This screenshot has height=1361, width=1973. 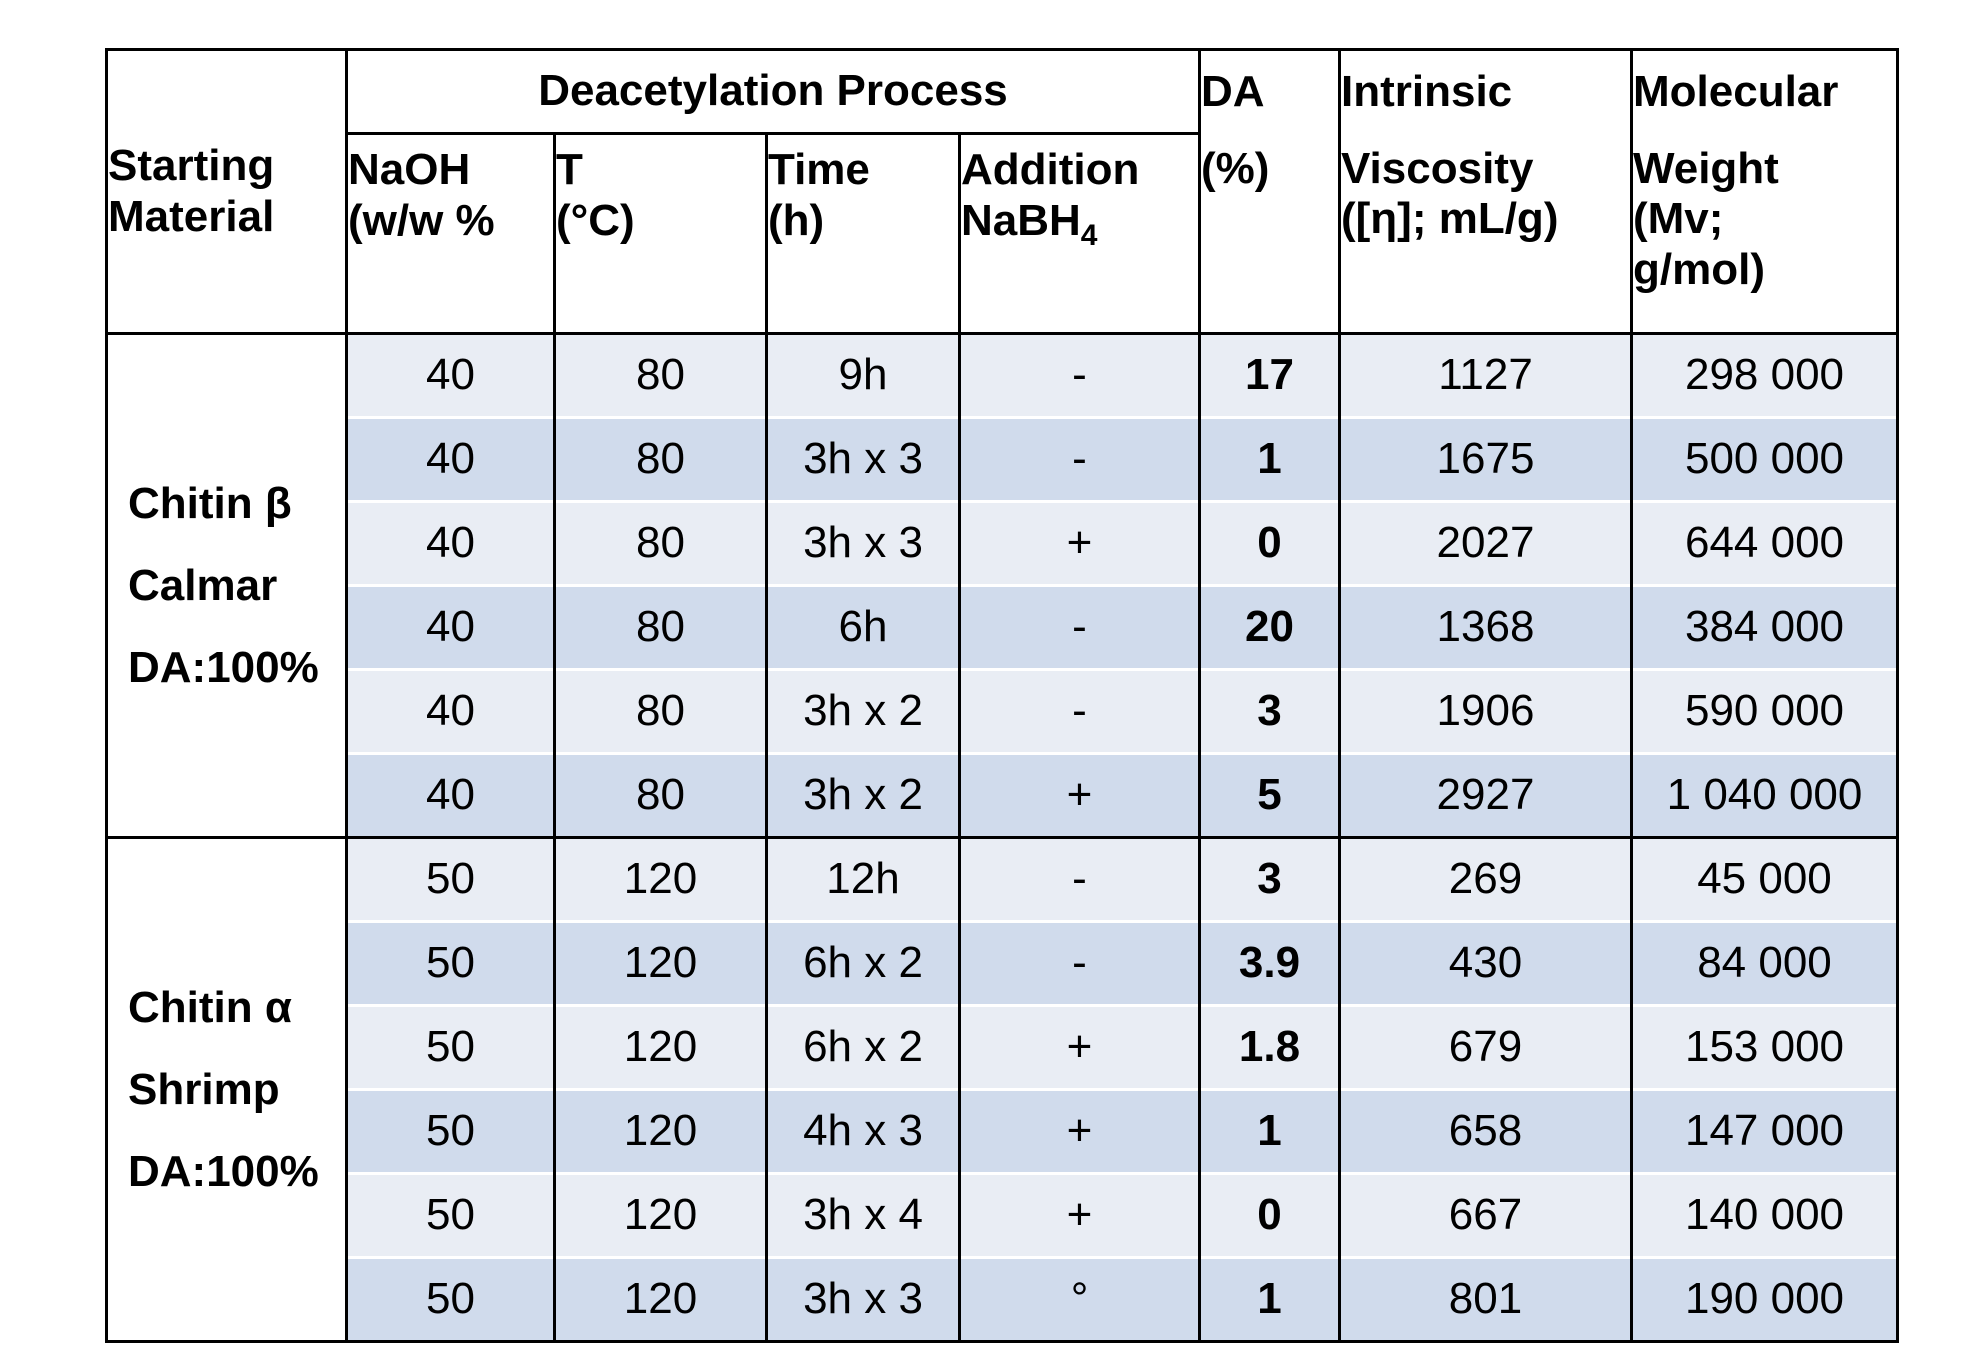 I want to click on intrinsic-viscosity-cell: 430, so click(x=1485, y=963).